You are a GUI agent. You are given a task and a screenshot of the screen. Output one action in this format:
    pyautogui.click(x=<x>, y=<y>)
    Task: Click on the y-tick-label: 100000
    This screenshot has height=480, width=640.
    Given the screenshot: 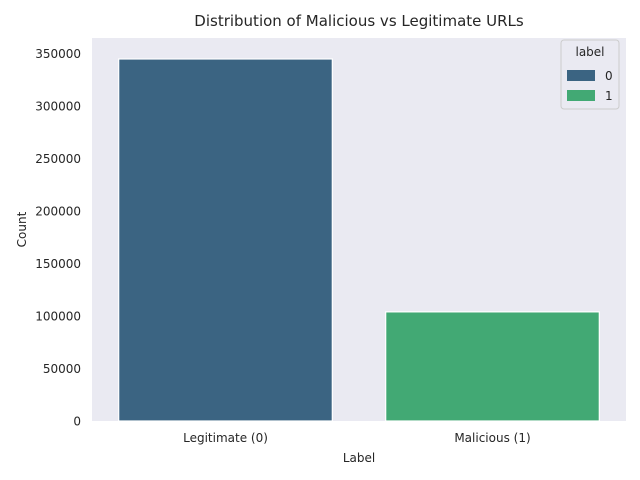 What is the action you would take?
    pyautogui.click(x=58, y=317)
    